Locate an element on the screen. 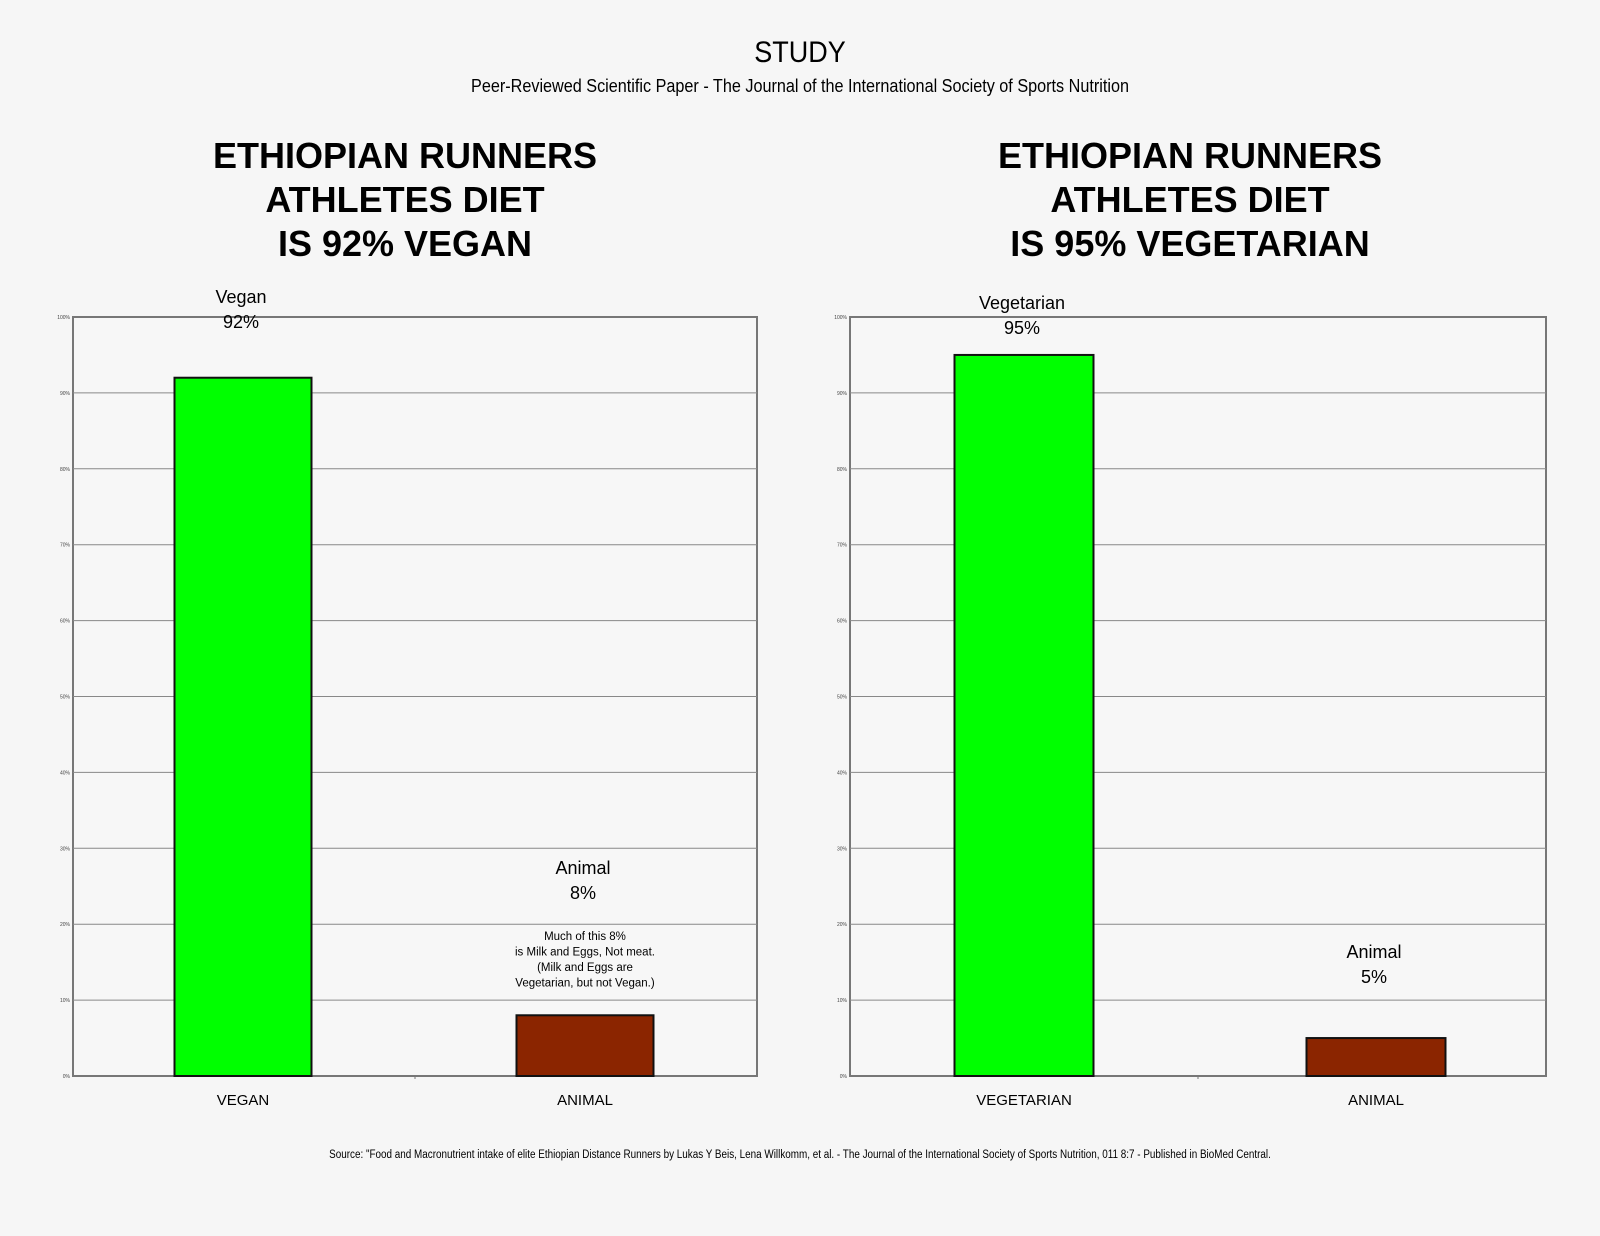  data-label-value: 8% is located at coordinates (583, 893).